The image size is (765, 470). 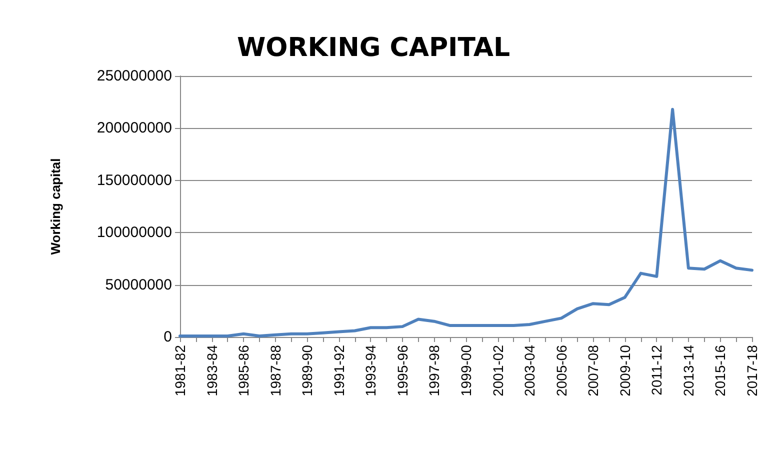 I want to click on x-tick-label: 2009-10, so click(x=624, y=370).